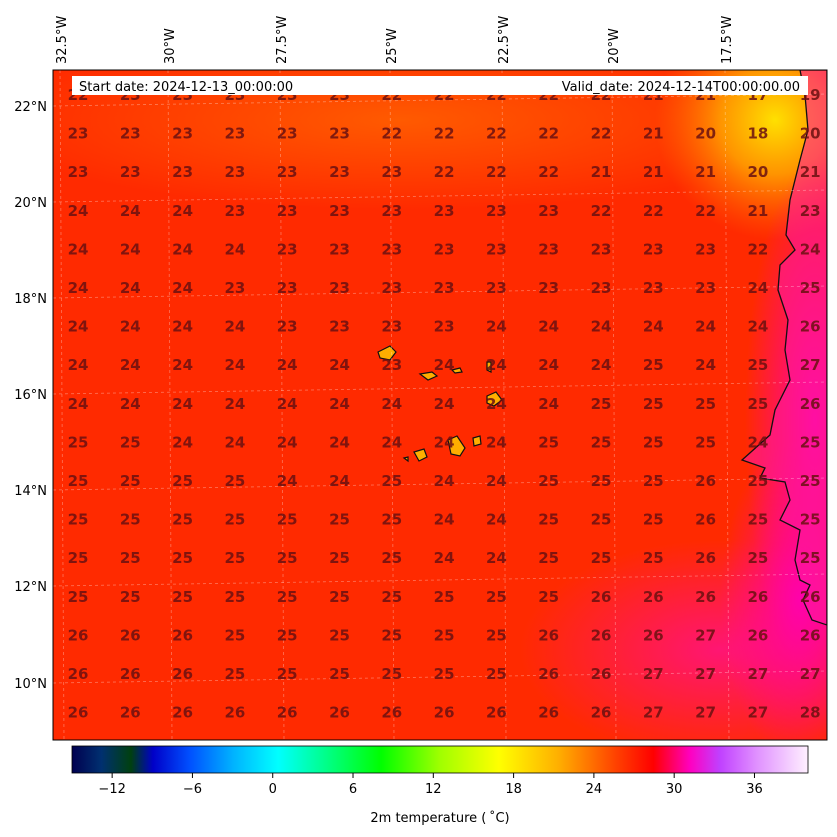 This screenshot has height=837, width=837. I want to click on colorbar-tick-label: 30, so click(674, 789).